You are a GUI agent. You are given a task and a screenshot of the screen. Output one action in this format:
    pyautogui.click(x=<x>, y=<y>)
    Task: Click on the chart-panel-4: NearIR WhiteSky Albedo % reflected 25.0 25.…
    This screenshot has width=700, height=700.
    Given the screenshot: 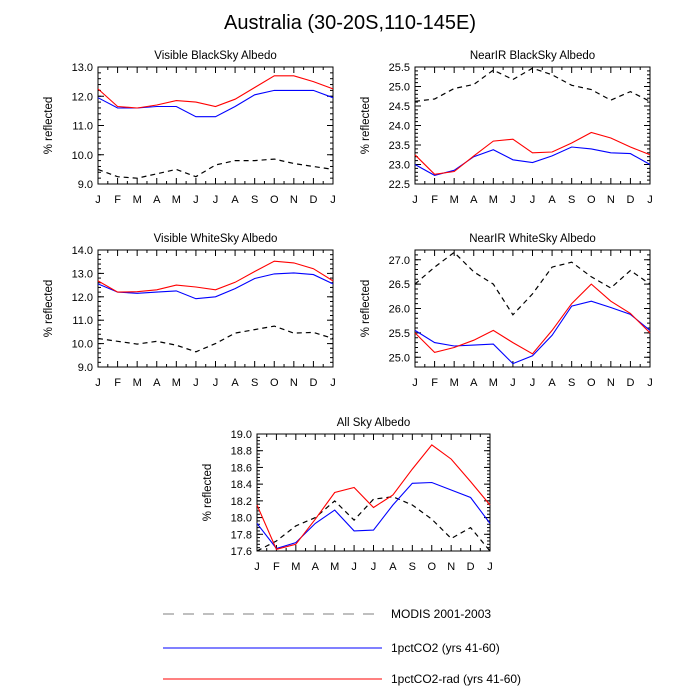 What is the action you would take?
    pyautogui.click(x=506, y=311)
    